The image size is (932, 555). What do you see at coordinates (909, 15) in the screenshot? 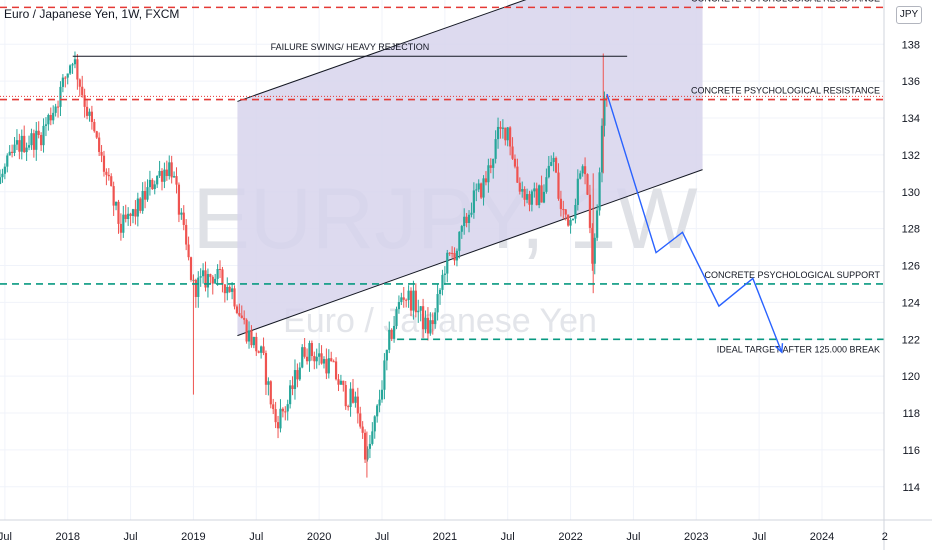
I see `currency-button: JPY` at bounding box center [909, 15].